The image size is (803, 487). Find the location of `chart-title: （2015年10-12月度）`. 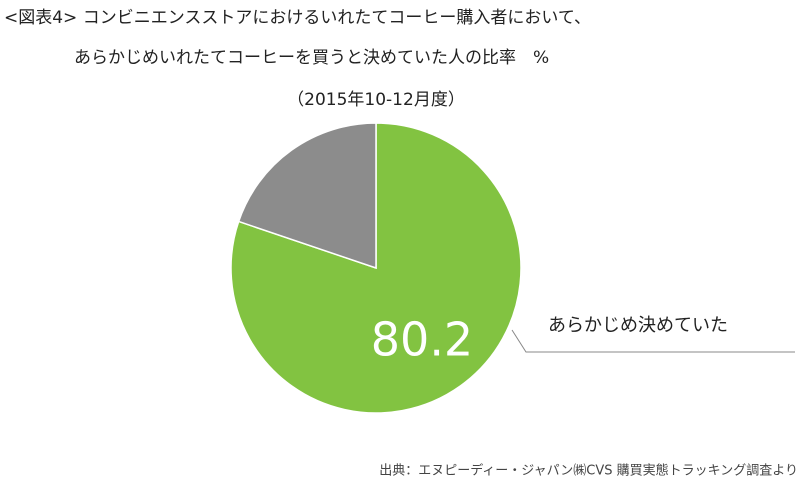

chart-title: （2015年10-12月度） is located at coordinates (376, 100).